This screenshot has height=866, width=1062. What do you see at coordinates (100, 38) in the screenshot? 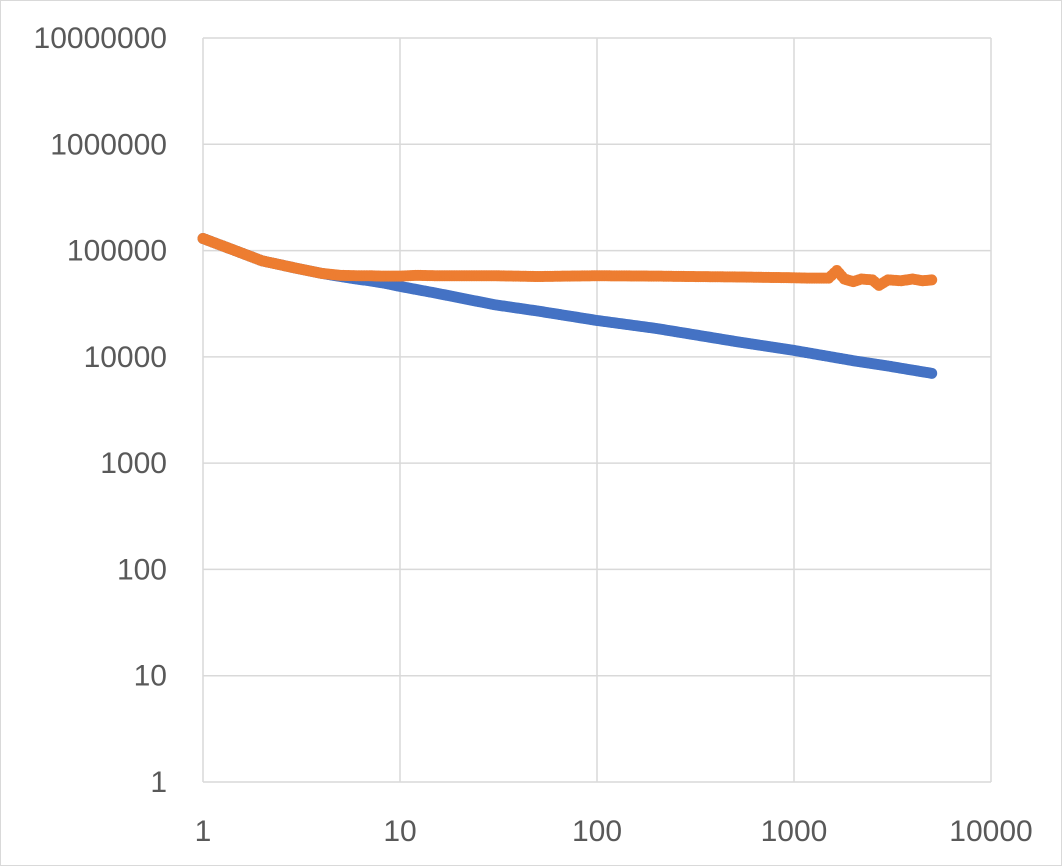
I see `y-tick-label: 10000000` at bounding box center [100, 38].